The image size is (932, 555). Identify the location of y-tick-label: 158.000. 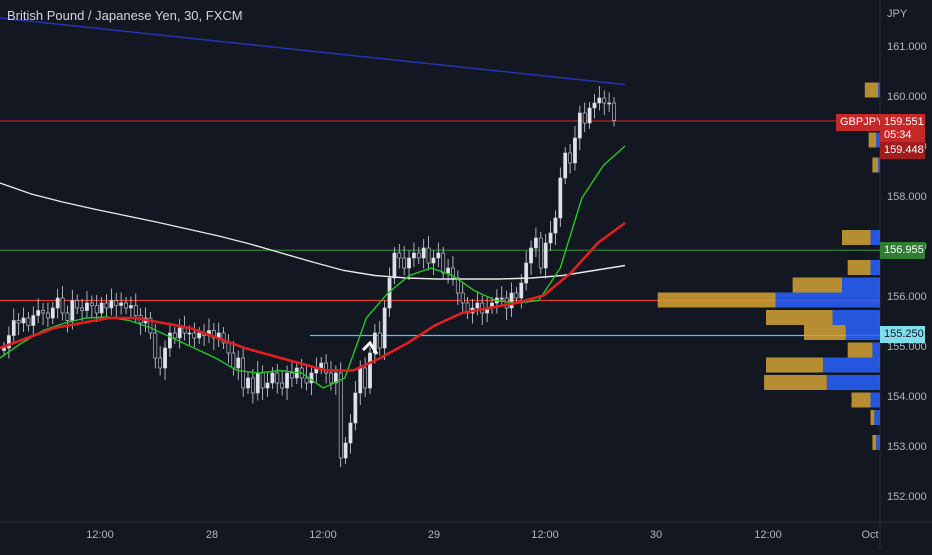
(907, 197).